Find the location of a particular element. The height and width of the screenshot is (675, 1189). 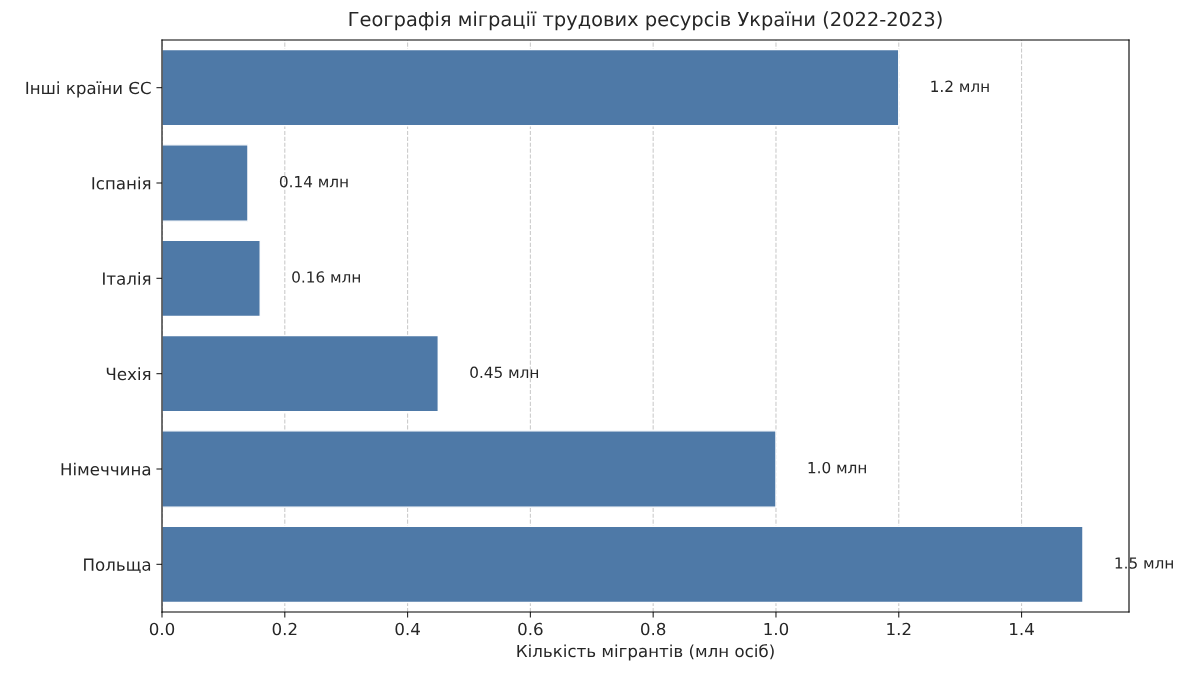

data-label: 0.14 млн is located at coordinates (313, 181).